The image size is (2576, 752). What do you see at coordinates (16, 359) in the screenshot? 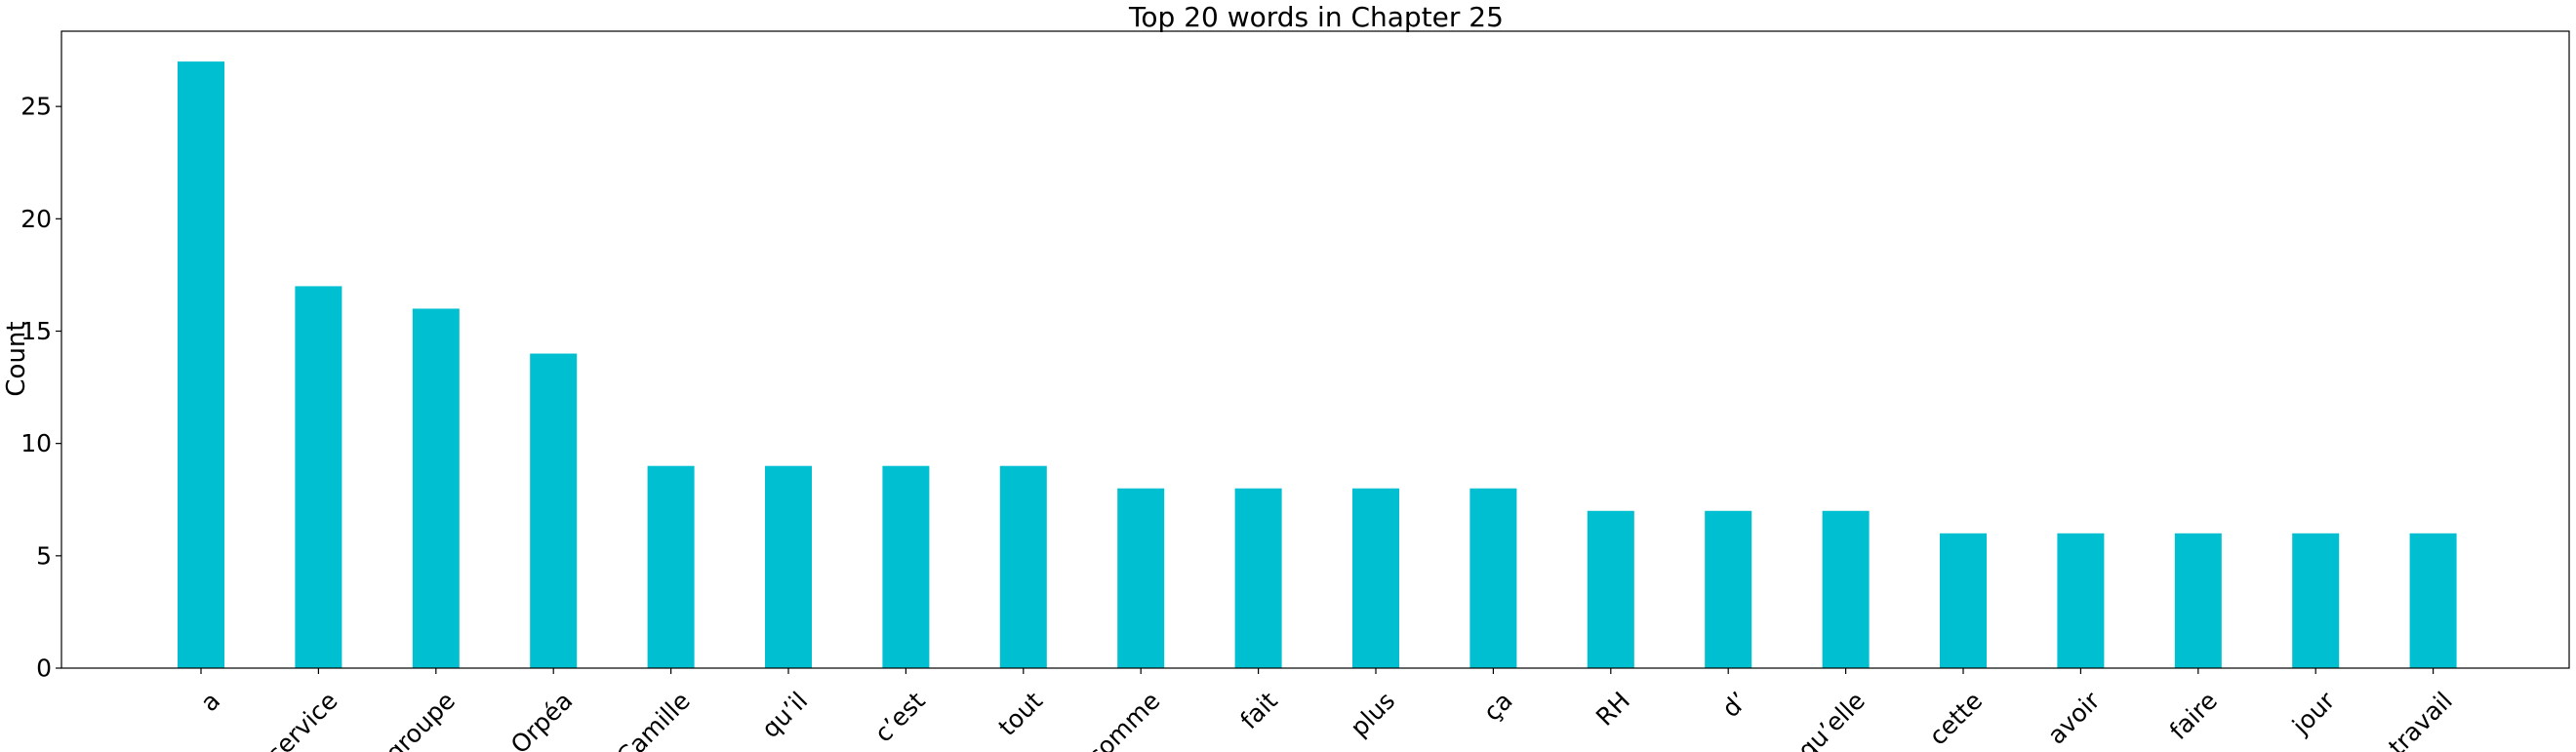
I see `y-axis-label: Count` at bounding box center [16, 359].